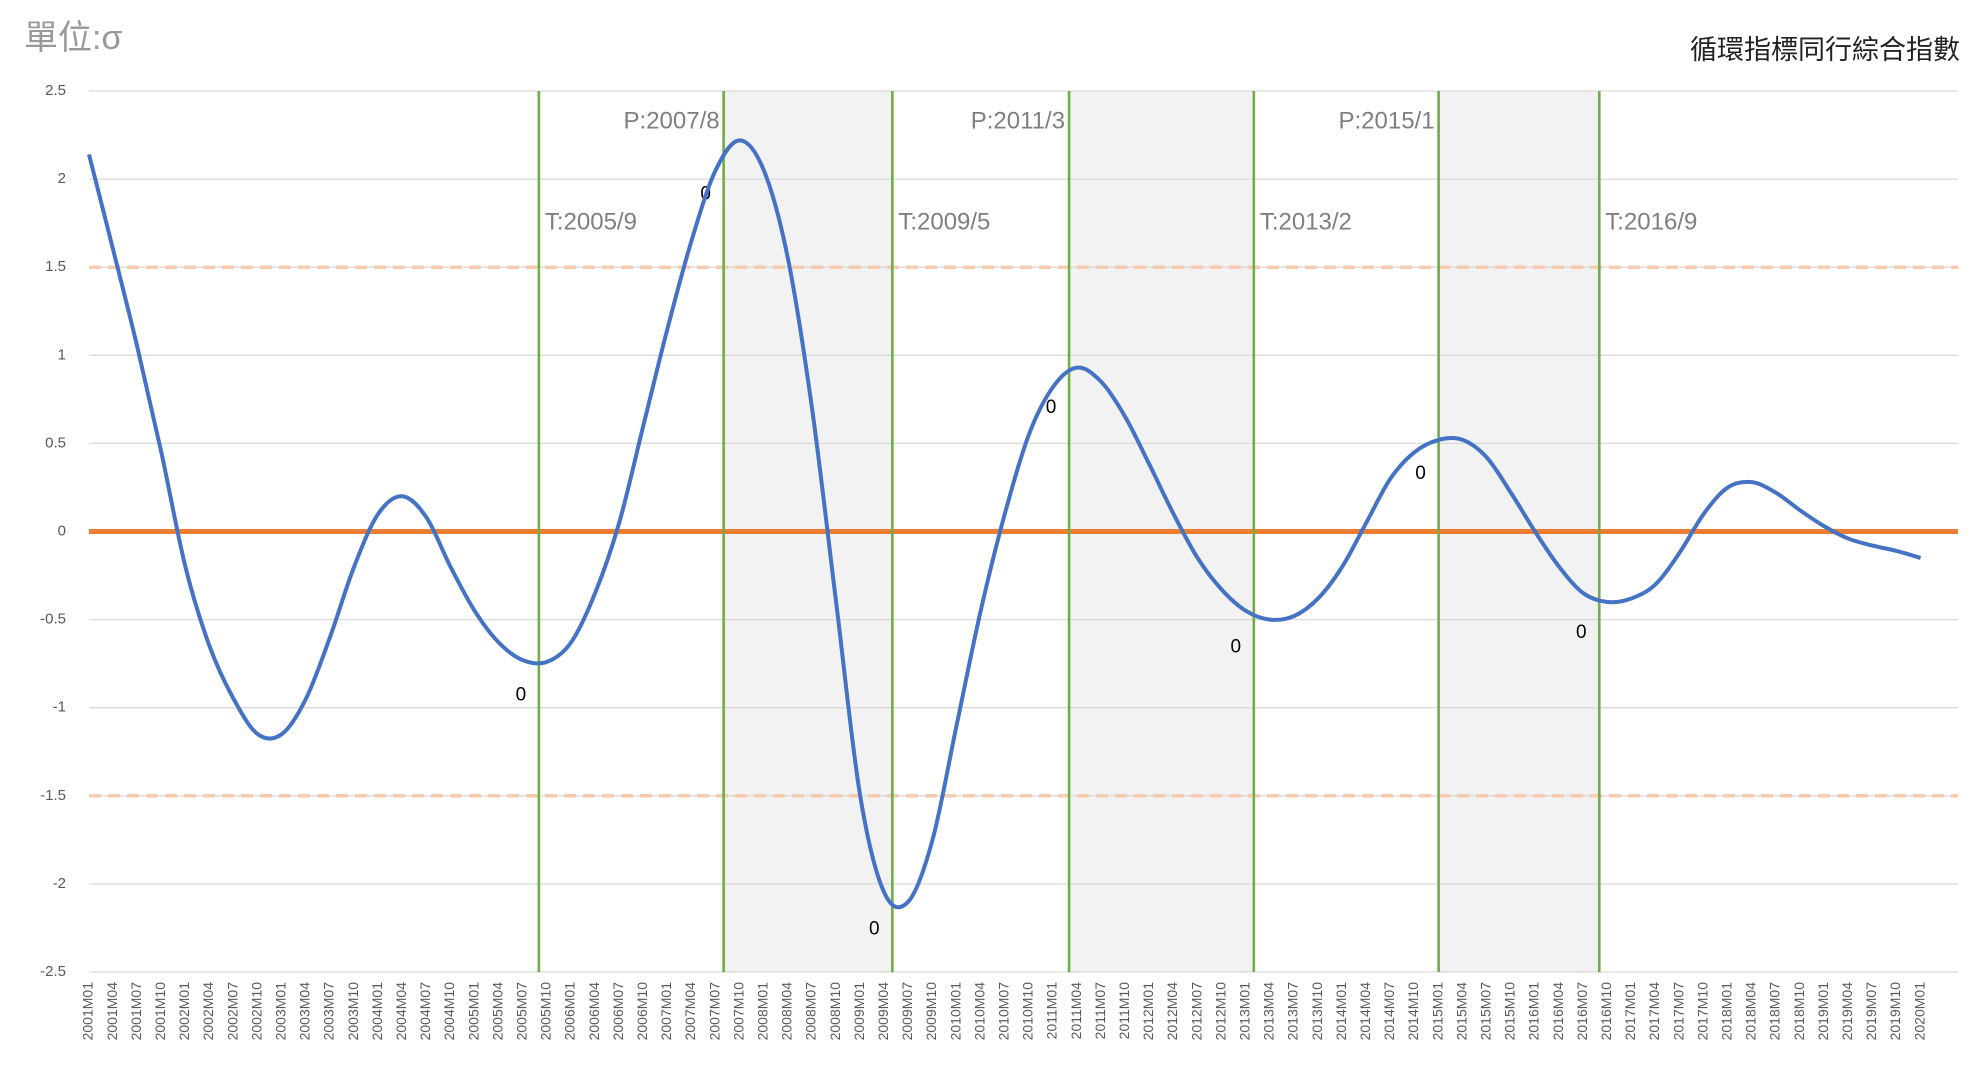 This screenshot has width=1984, height=1070. I want to click on x-tick-label: 2019M07, so click(1871, 1011).